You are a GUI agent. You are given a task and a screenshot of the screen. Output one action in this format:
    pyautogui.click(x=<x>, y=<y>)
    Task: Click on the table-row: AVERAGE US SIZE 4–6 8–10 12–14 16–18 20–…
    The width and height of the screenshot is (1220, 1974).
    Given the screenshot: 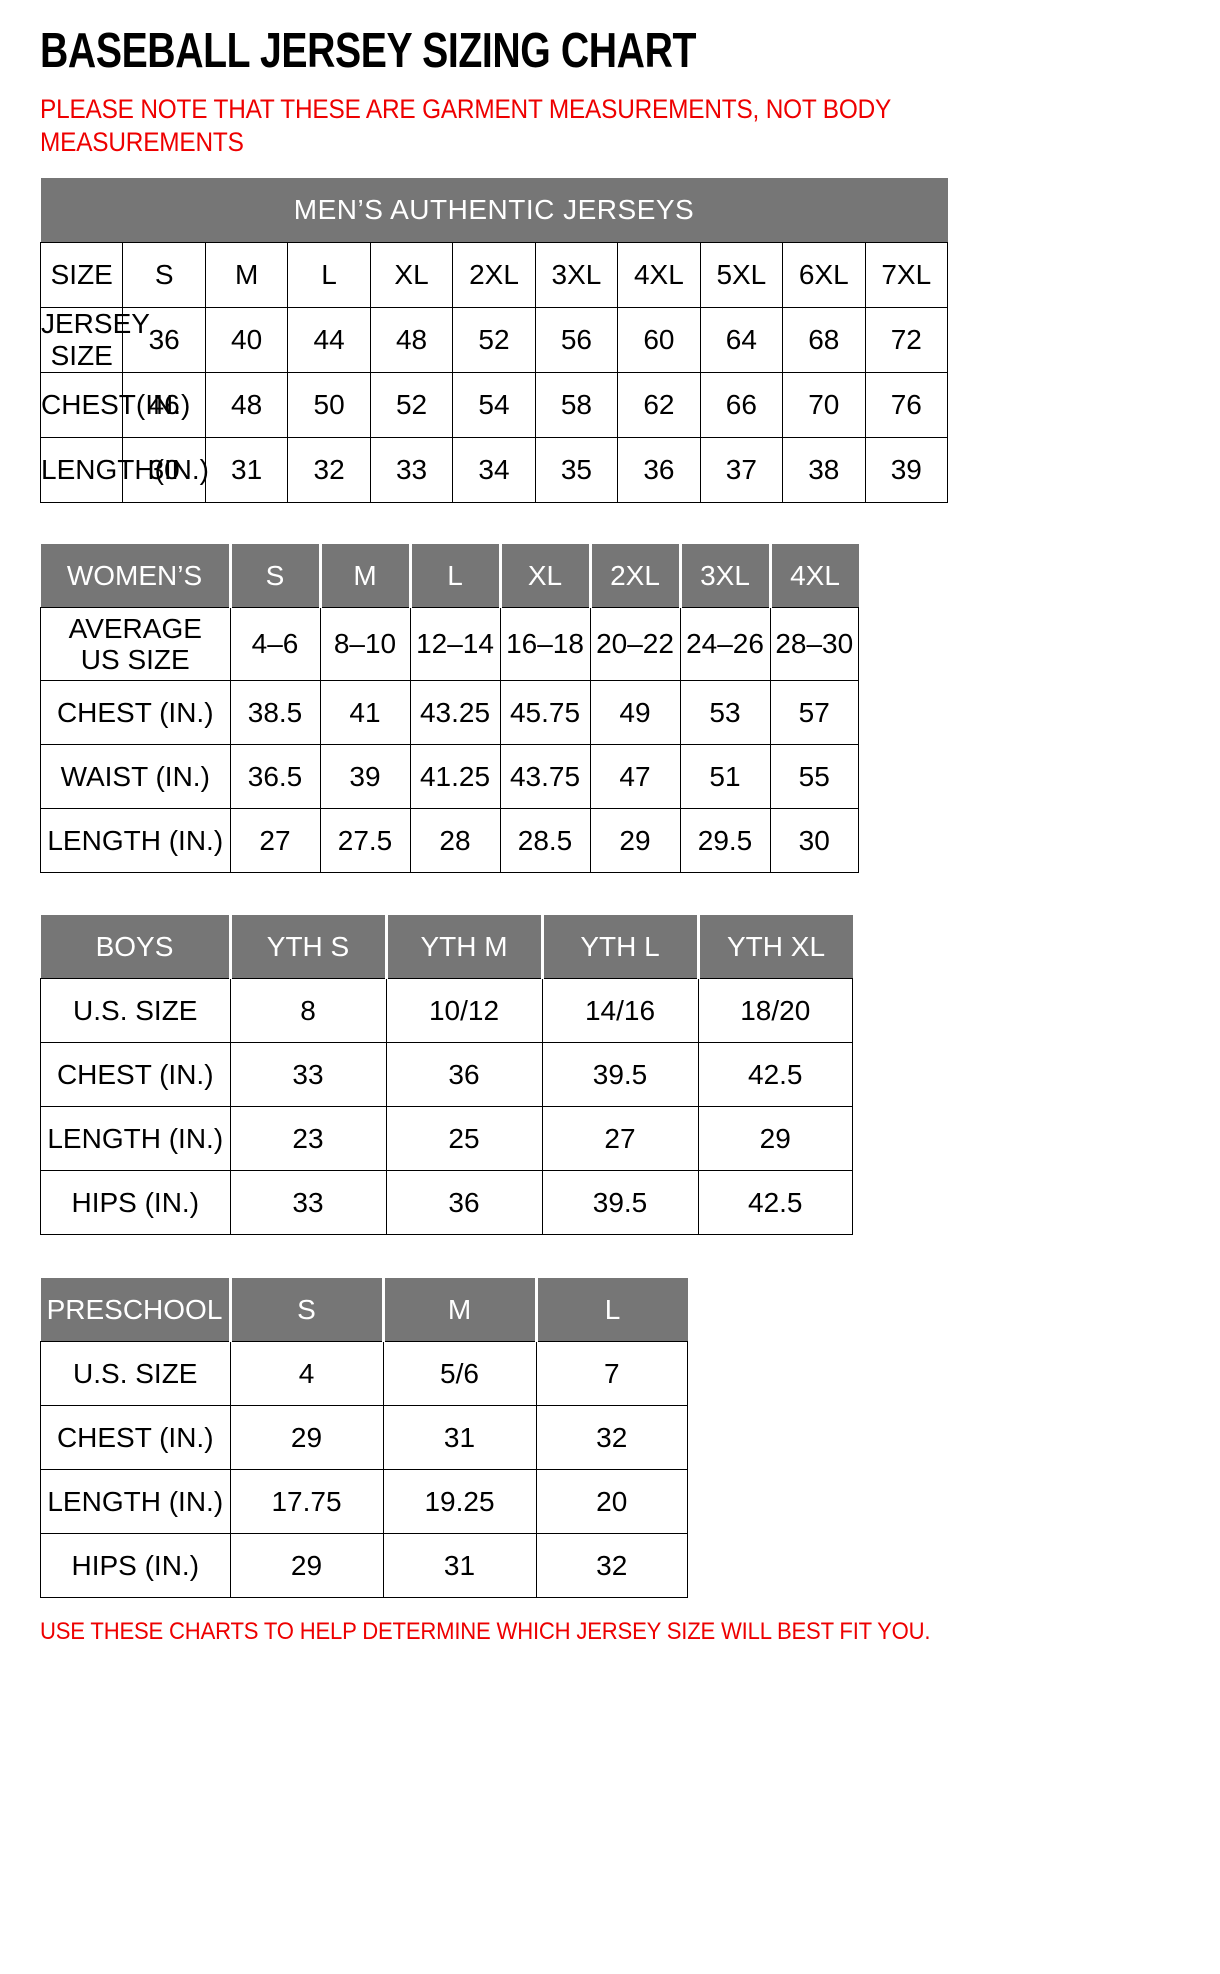 What is the action you would take?
    pyautogui.click(x=449, y=644)
    